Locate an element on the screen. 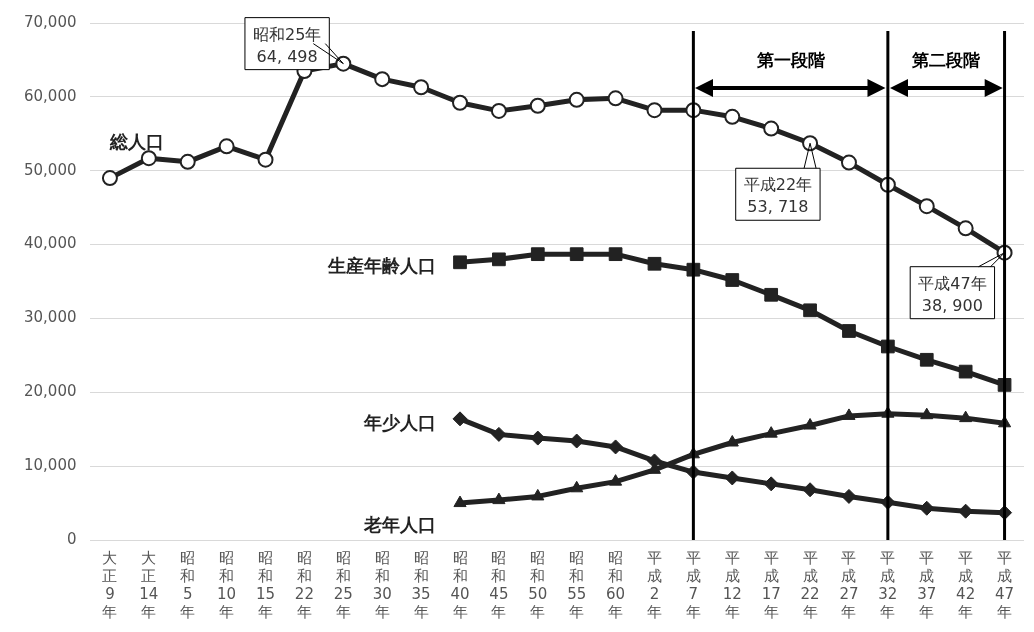  y-tick-label: 70,000 is located at coordinates (50, 21).